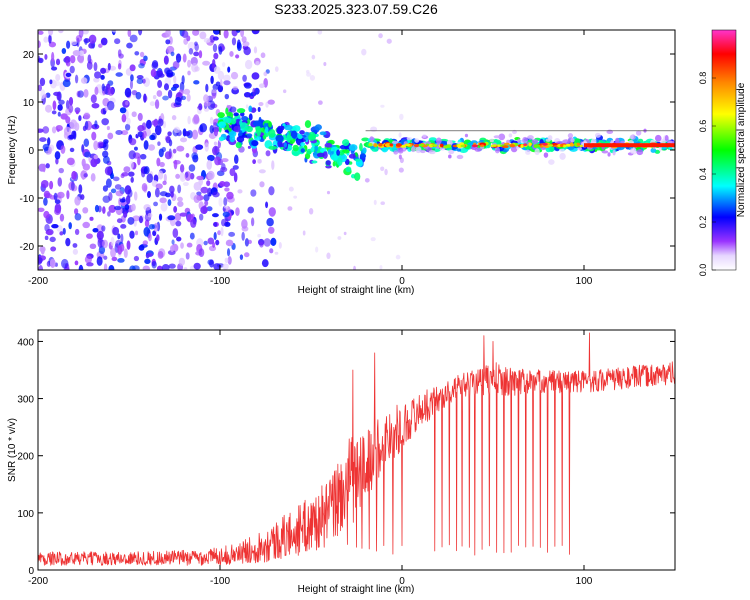 The image size is (750, 600). Describe the element at coordinates (27, 199) in the screenshot. I see `spectrogram-y-tick-label: -10` at that location.